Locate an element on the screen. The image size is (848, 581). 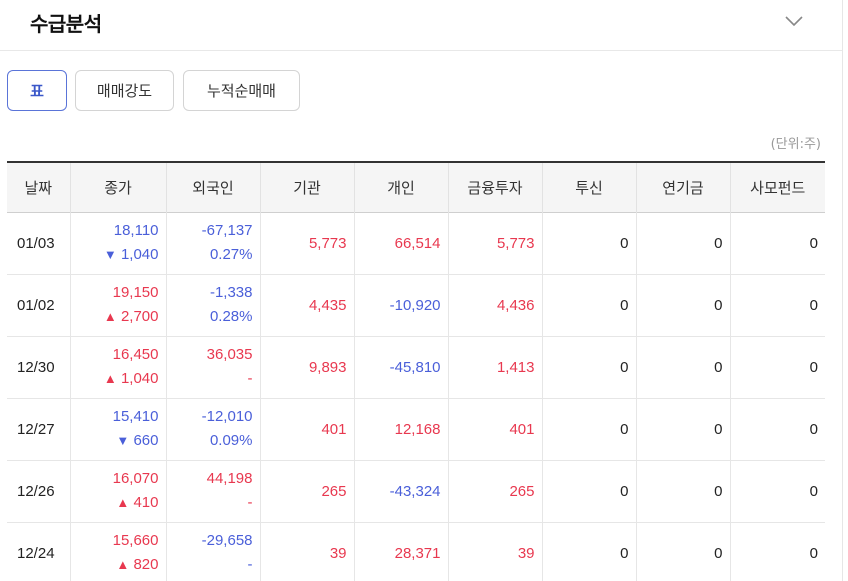
col-foreign: 외국인 is located at coordinates (212, 187).